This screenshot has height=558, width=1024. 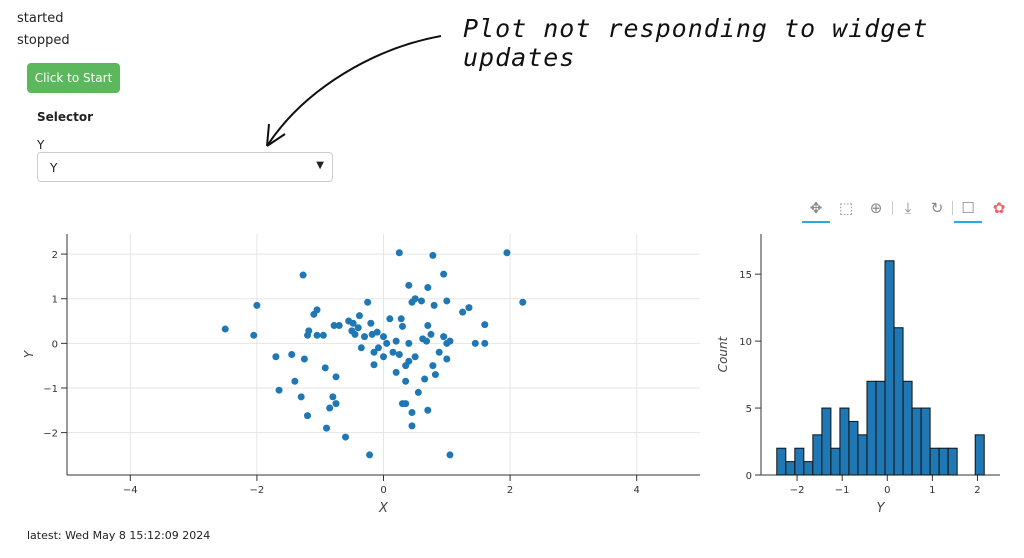 I want to click on x-tick-label: 2, so click(x=977, y=490).